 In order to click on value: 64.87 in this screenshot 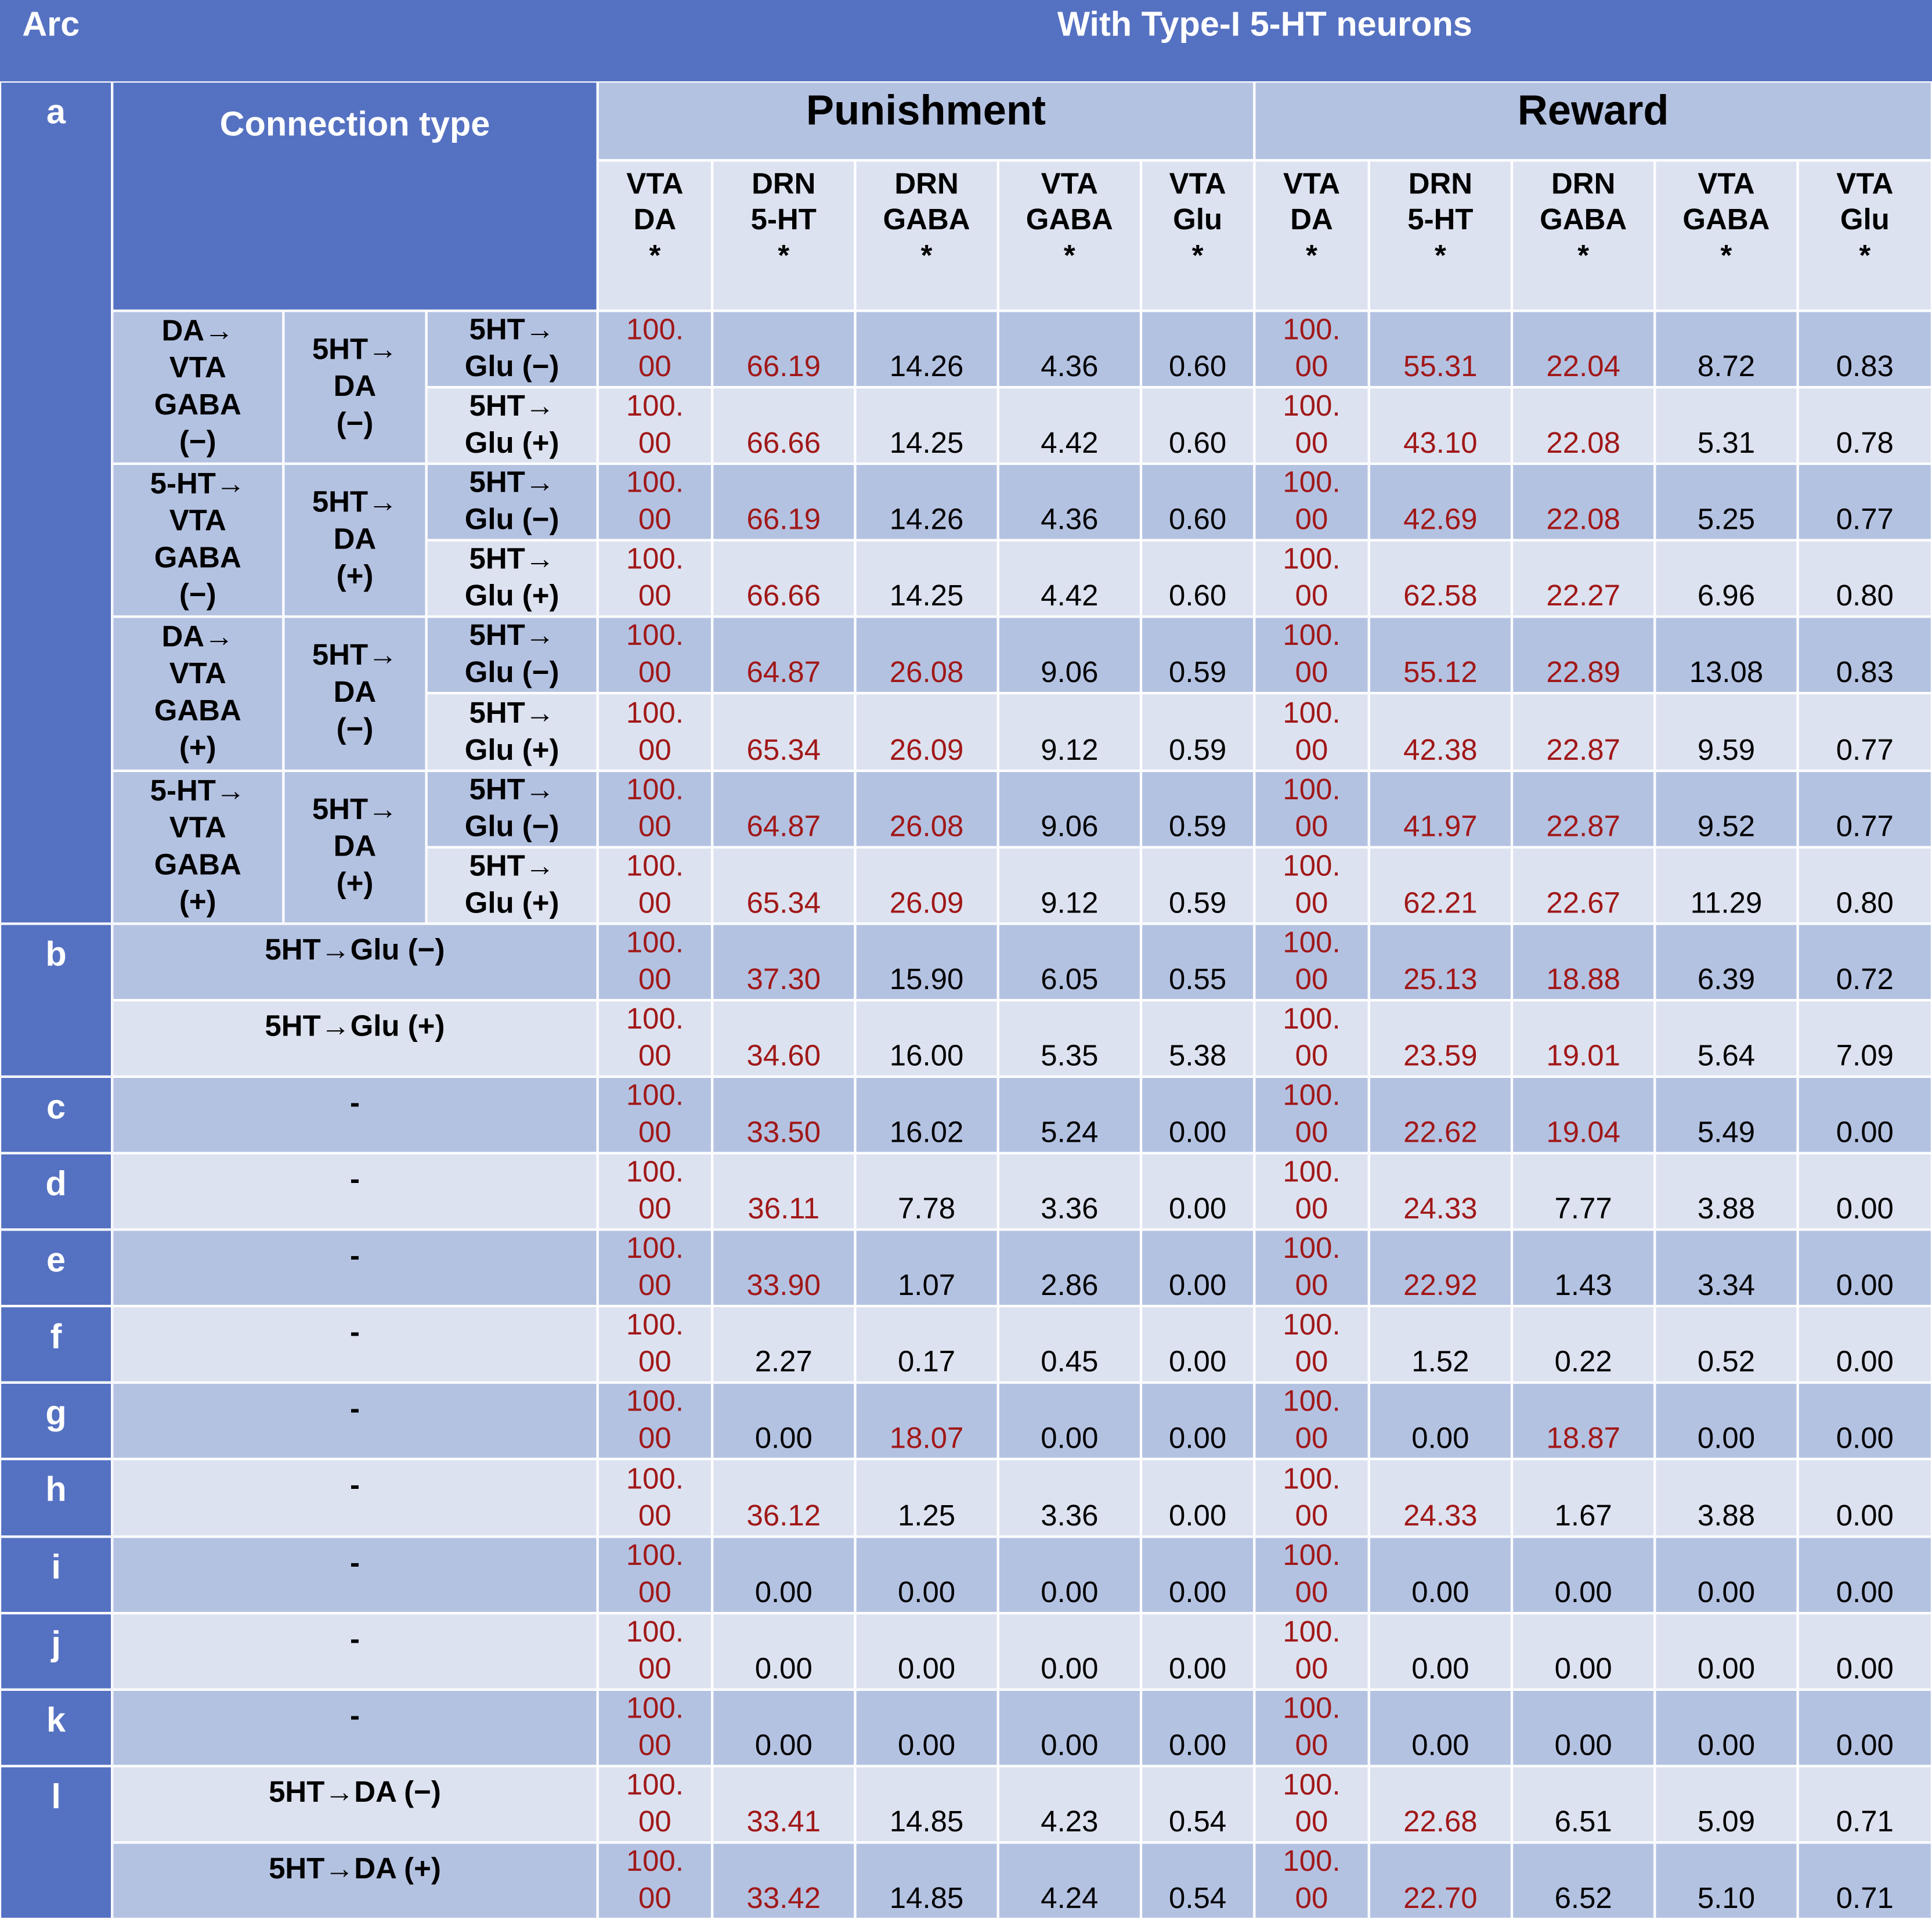, I will do `click(783, 673)`.